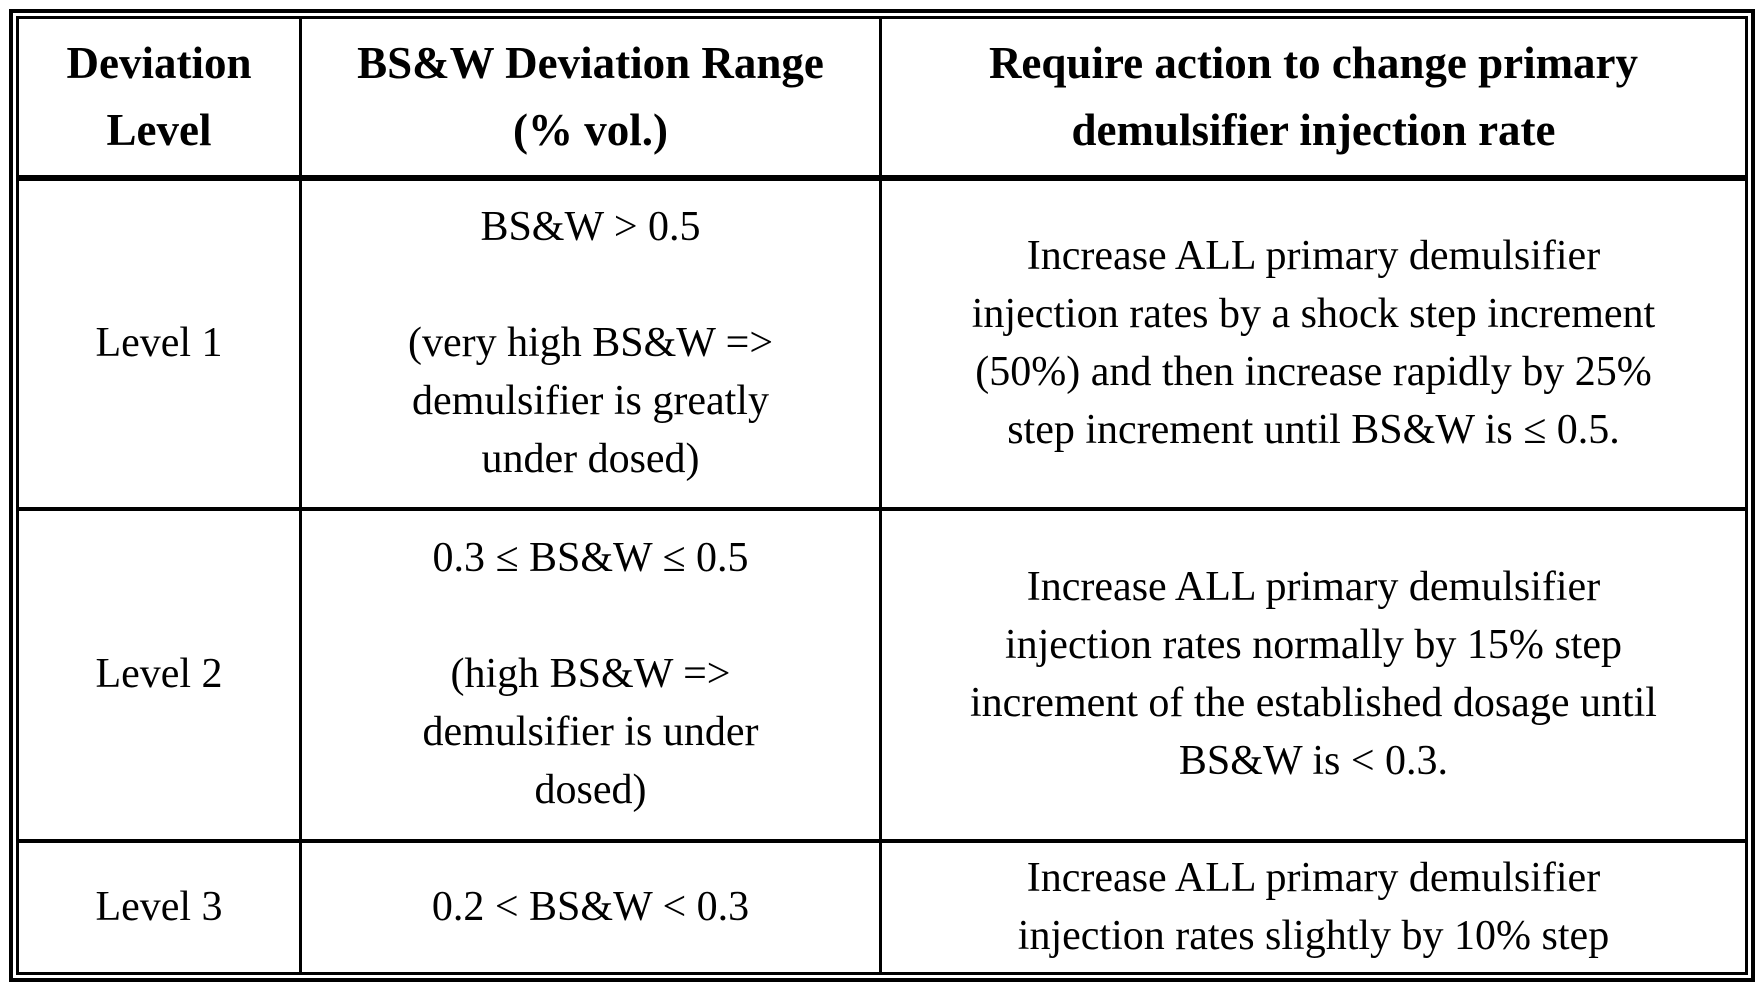 Image resolution: width=1762 pixels, height=990 pixels. What do you see at coordinates (160, 100) in the screenshot?
I see `header-deviation-level: Deviation Level` at bounding box center [160, 100].